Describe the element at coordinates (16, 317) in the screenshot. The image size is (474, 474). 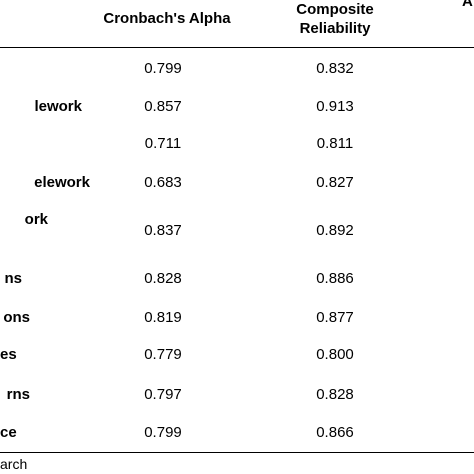
I see `row-label: ons` at that location.